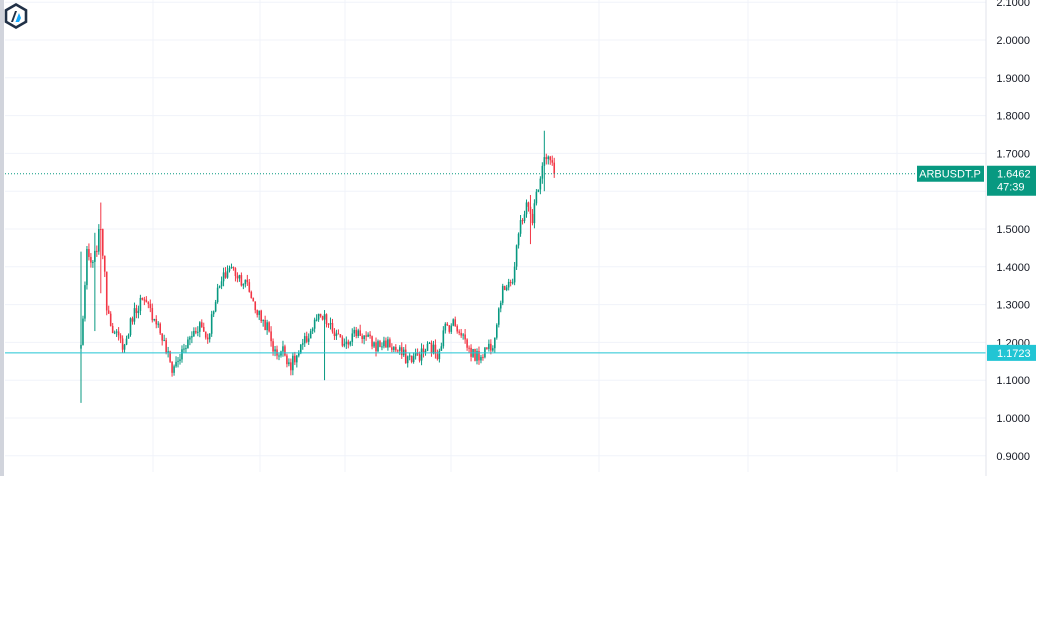 This screenshot has width=1046, height=626. I want to click on y-tick-label: 2.0000, so click(1013, 41).